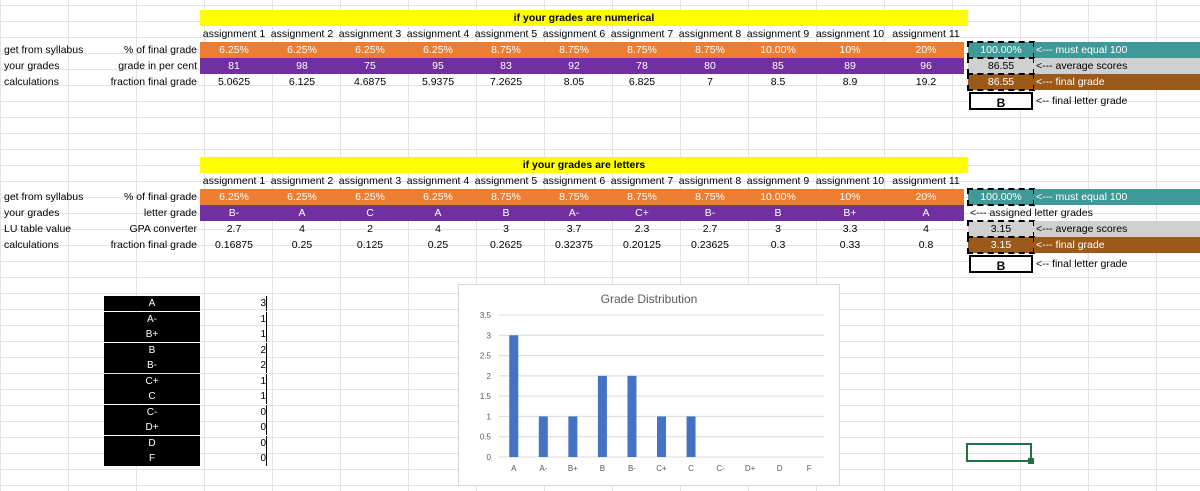 This screenshot has height=491, width=1200. What do you see at coordinates (1001, 229) in the screenshot?
I see `letter_section-row3-total: 3.15` at bounding box center [1001, 229].